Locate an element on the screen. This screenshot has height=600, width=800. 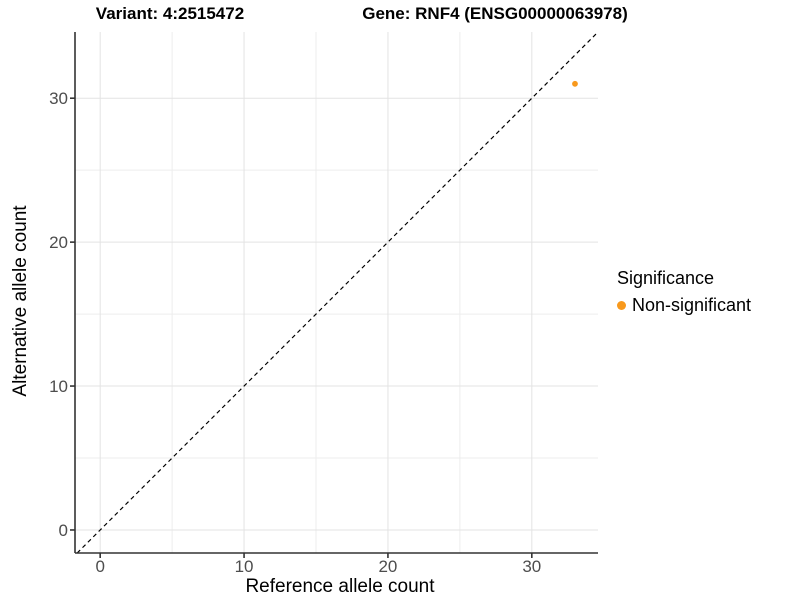
legend-point-icon is located at coordinates (621, 305).